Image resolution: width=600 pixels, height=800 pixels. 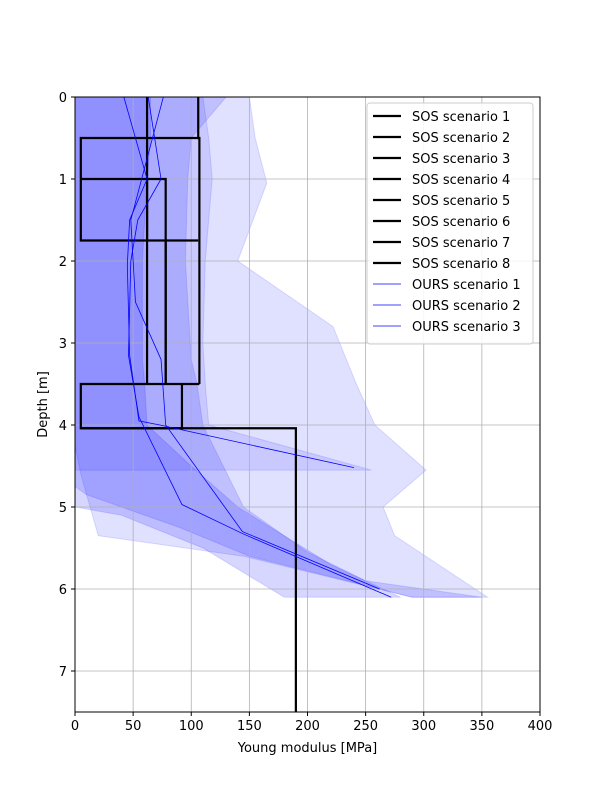 What do you see at coordinates (63, 590) in the screenshot?
I see `y-tick-label: 6` at bounding box center [63, 590].